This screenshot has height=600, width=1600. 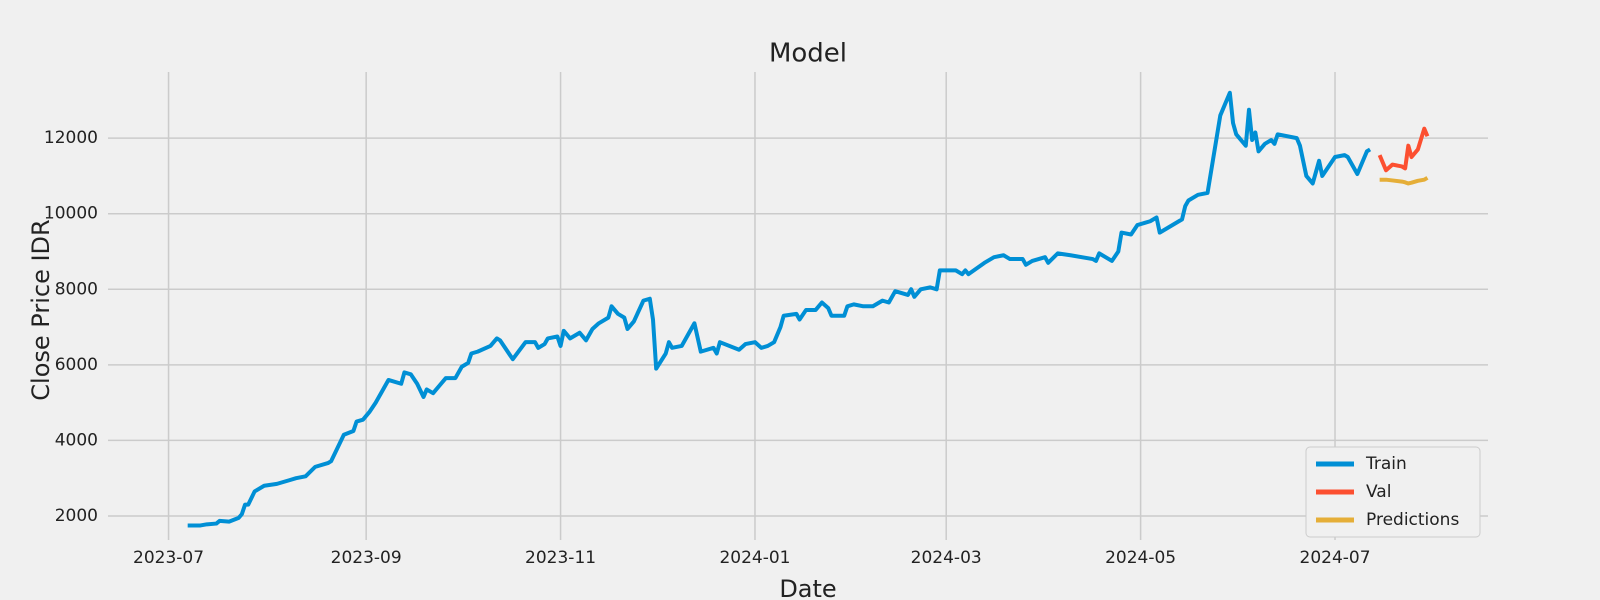 I want to click on legend: Train Val Predictions, so click(x=1393, y=492).